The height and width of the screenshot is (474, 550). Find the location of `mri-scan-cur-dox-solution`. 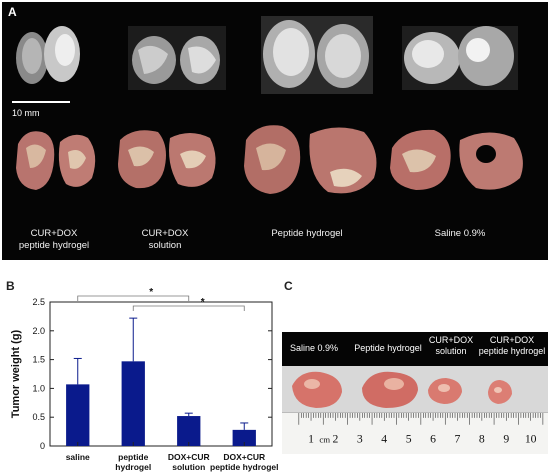

mri-scan-cur-dox-solution is located at coordinates (177, 58).